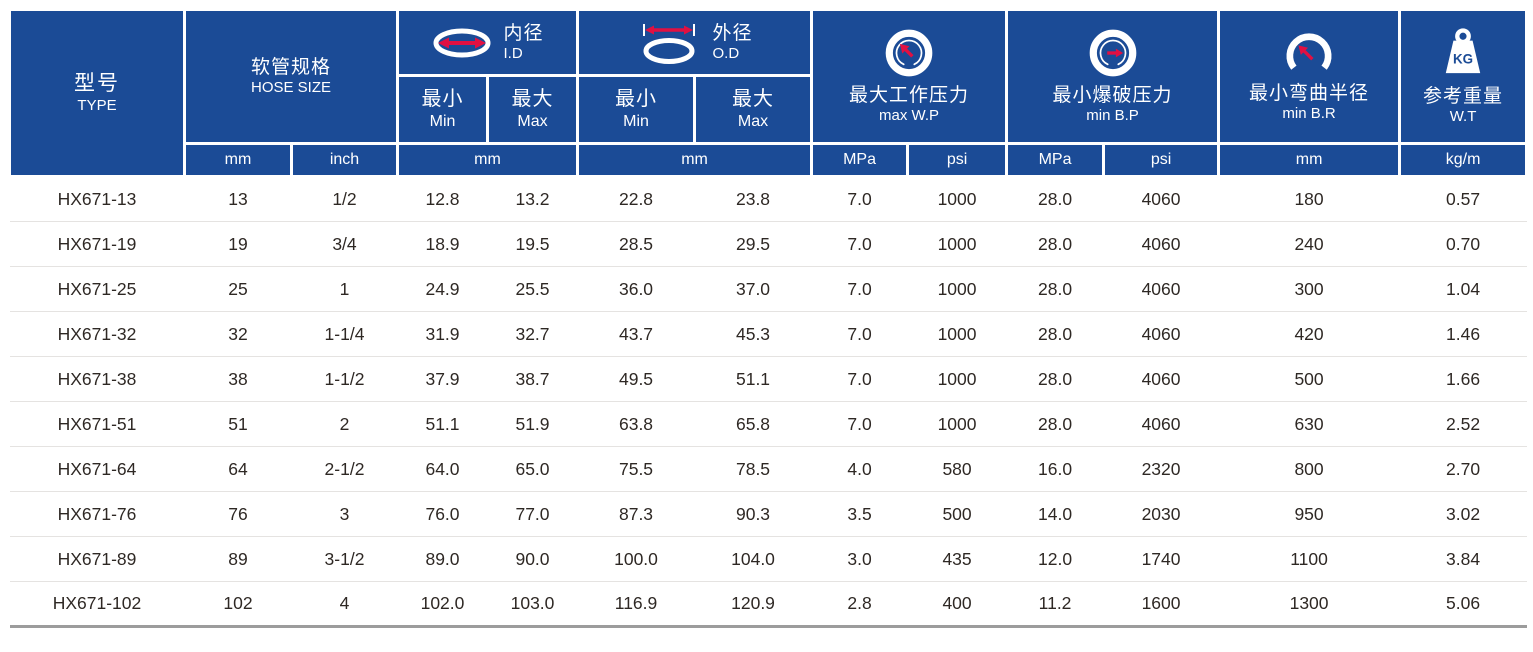 This screenshot has height=652, width=1533. What do you see at coordinates (1161, 514) in the screenshot?
I see `cell-bp_psi: 2030` at bounding box center [1161, 514].